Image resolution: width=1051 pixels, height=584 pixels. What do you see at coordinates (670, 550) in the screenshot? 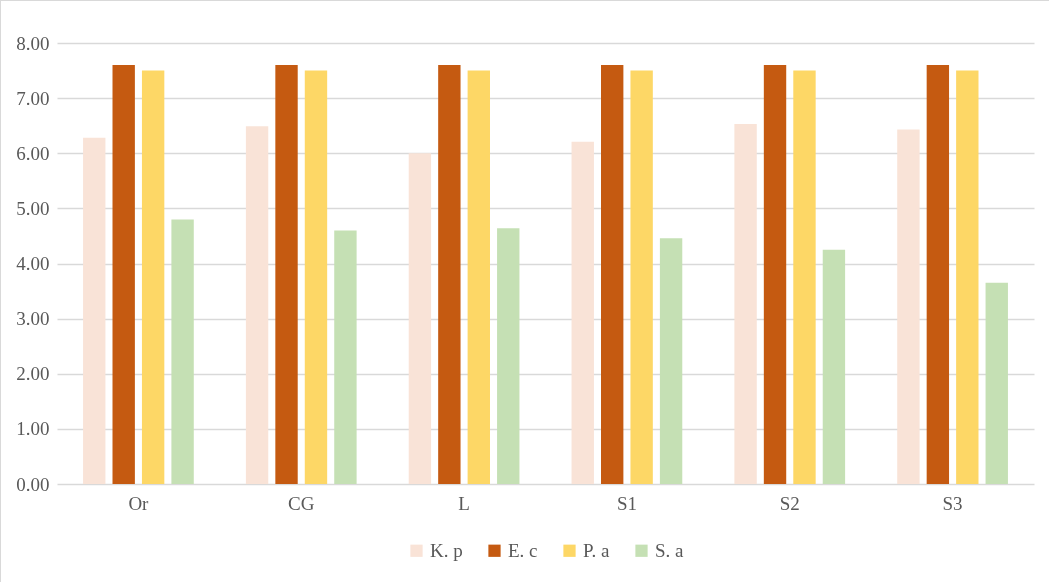
I see `legend-label: S. a` at bounding box center [670, 550].